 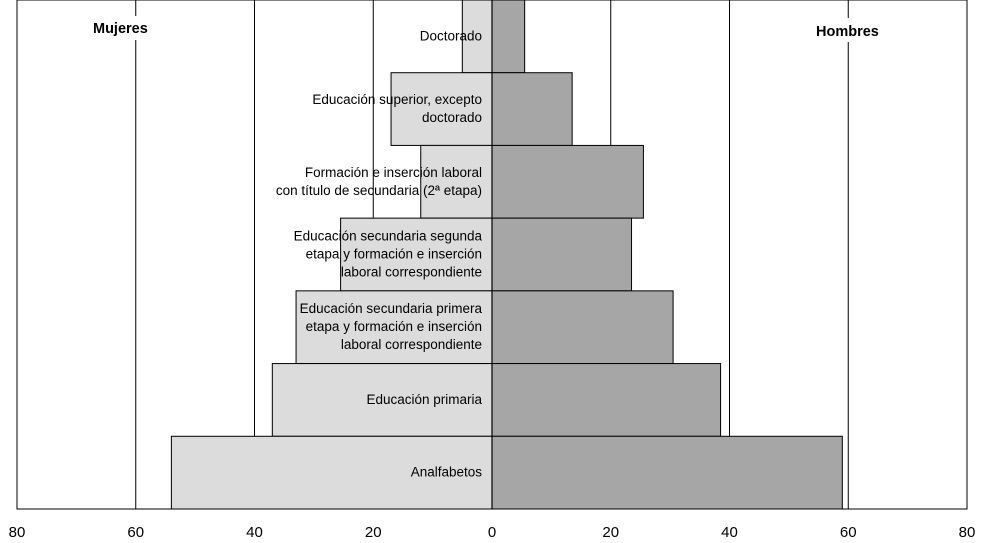 I want to click on category-label: Formación e inserción laboral, so click(x=393, y=172).